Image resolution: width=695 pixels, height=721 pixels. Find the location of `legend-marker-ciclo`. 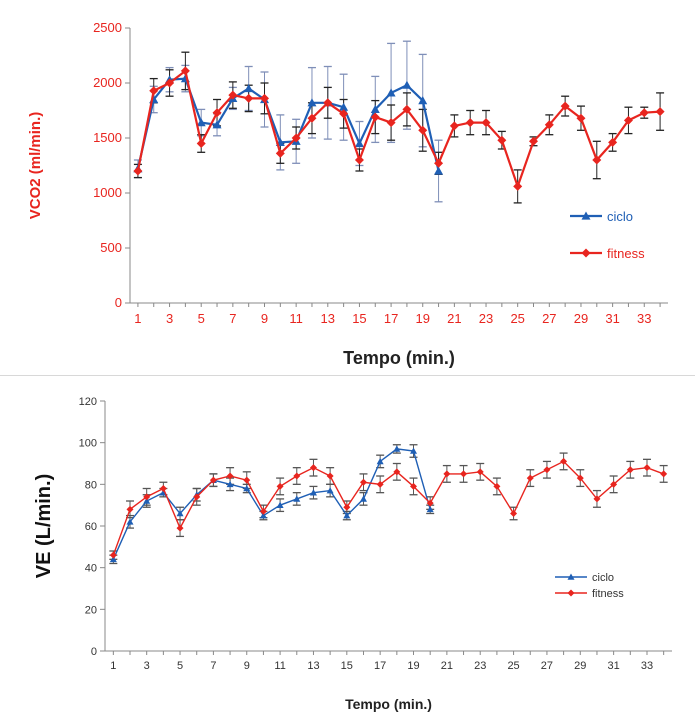

legend-marker-ciclo is located at coordinates (571, 576).